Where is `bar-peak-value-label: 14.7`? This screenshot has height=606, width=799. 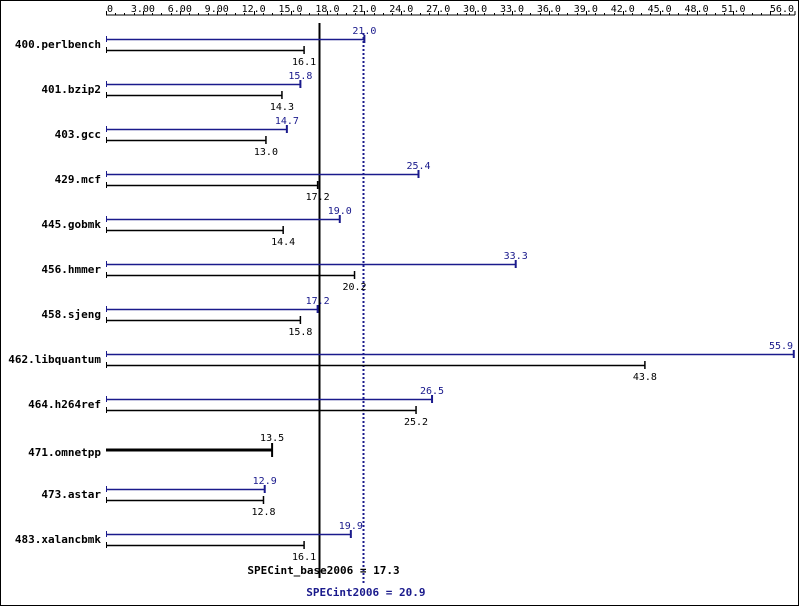
bar-peak-value-label: 14.7 is located at coordinates (287, 121).